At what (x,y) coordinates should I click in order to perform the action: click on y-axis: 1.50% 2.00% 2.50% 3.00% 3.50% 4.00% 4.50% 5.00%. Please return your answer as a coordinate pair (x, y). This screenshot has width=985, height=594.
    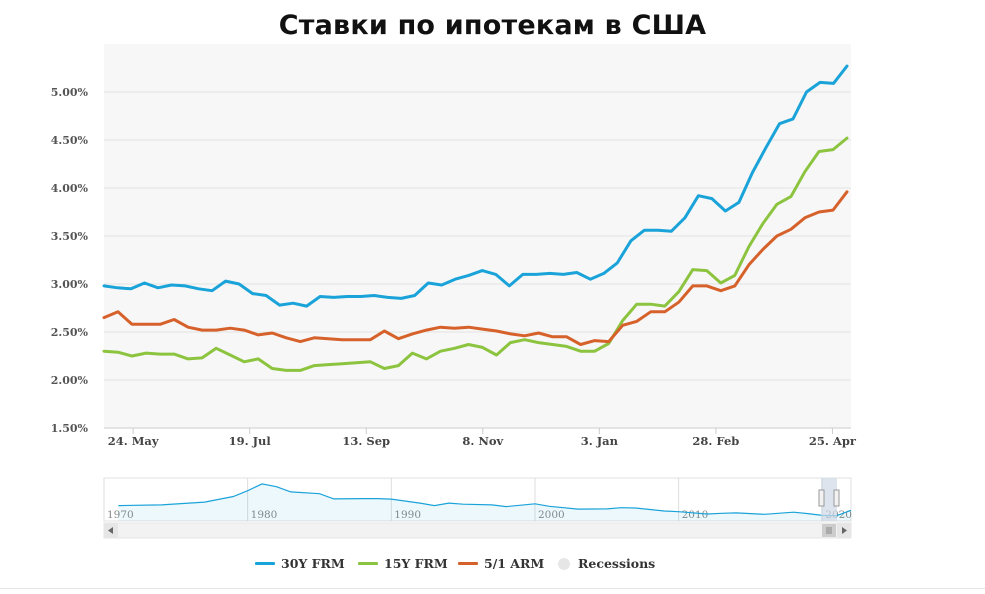
    Looking at the image, I should click on (70, 260).